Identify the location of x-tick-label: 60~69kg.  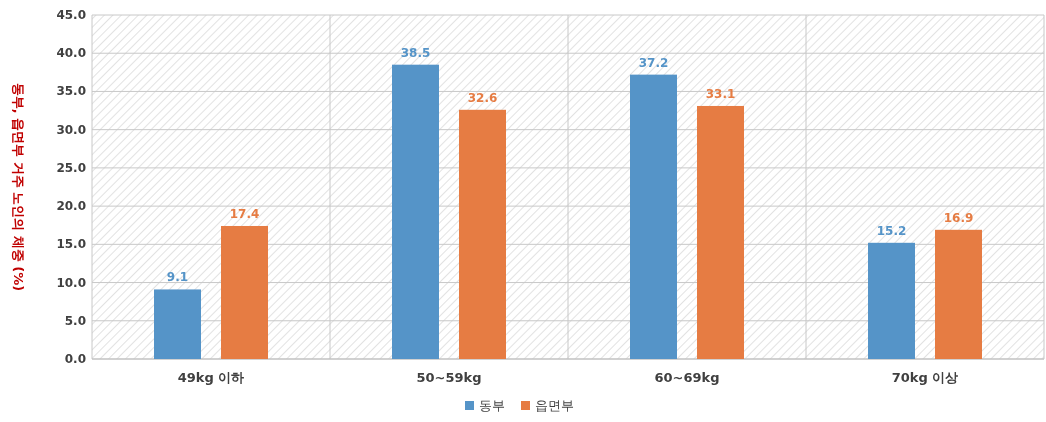
(687, 377).